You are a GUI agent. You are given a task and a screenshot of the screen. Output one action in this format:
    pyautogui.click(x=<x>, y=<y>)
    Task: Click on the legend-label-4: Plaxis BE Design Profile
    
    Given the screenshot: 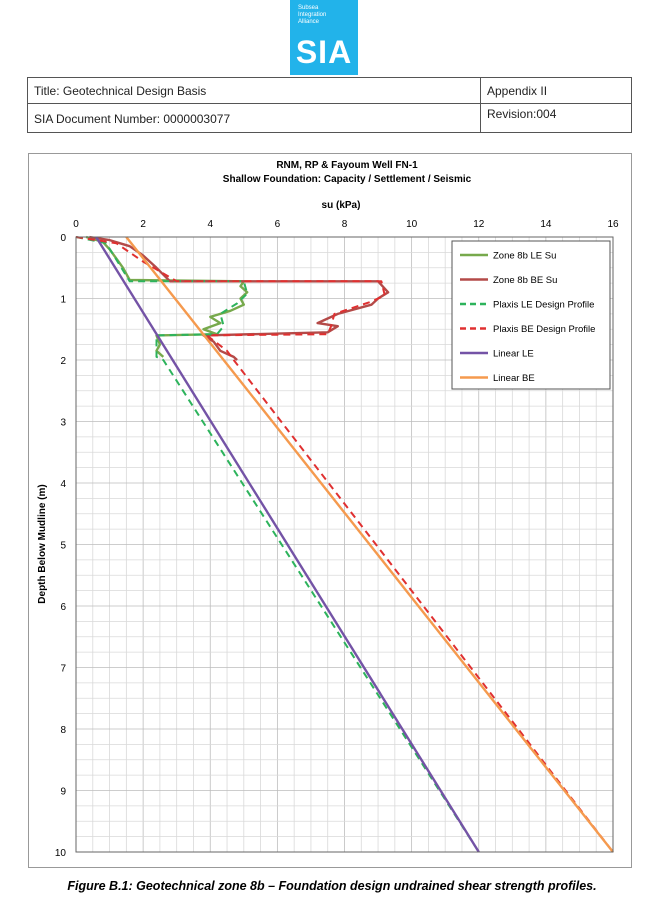 What is the action you would take?
    pyautogui.click(x=544, y=329)
    